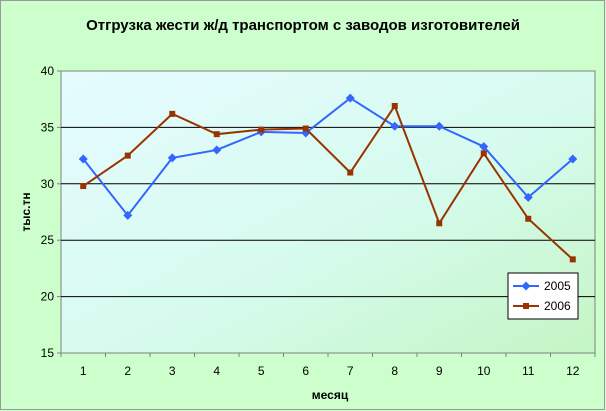 This screenshot has height=411, width=606. Describe the element at coordinates (48, 184) in the screenshot. I see `y-tick-label: 30` at that location.